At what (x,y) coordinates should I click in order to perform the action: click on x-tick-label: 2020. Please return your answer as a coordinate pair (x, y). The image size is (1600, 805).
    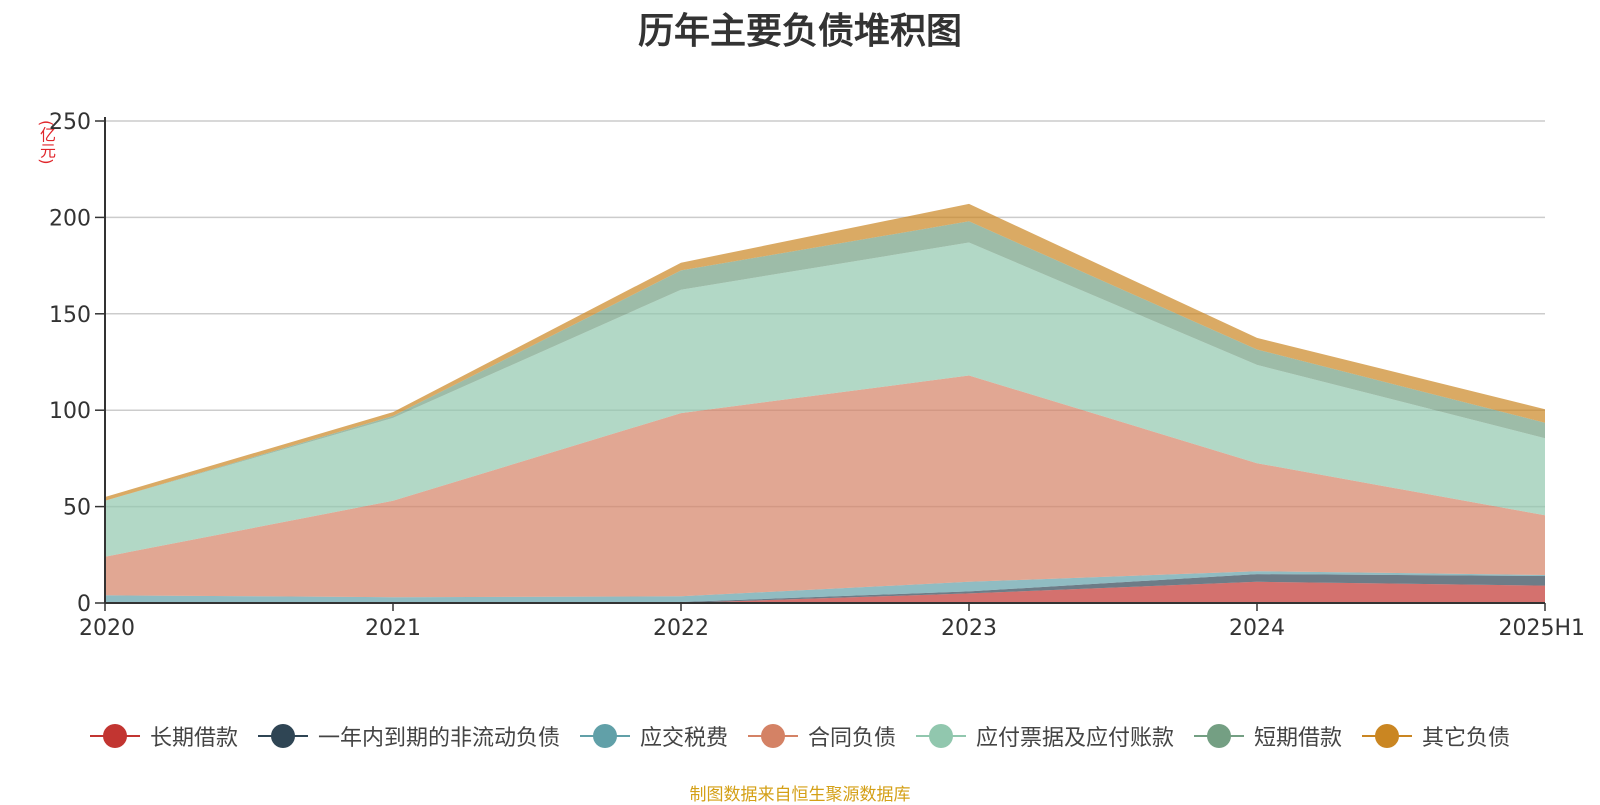
    Looking at the image, I should click on (107, 628).